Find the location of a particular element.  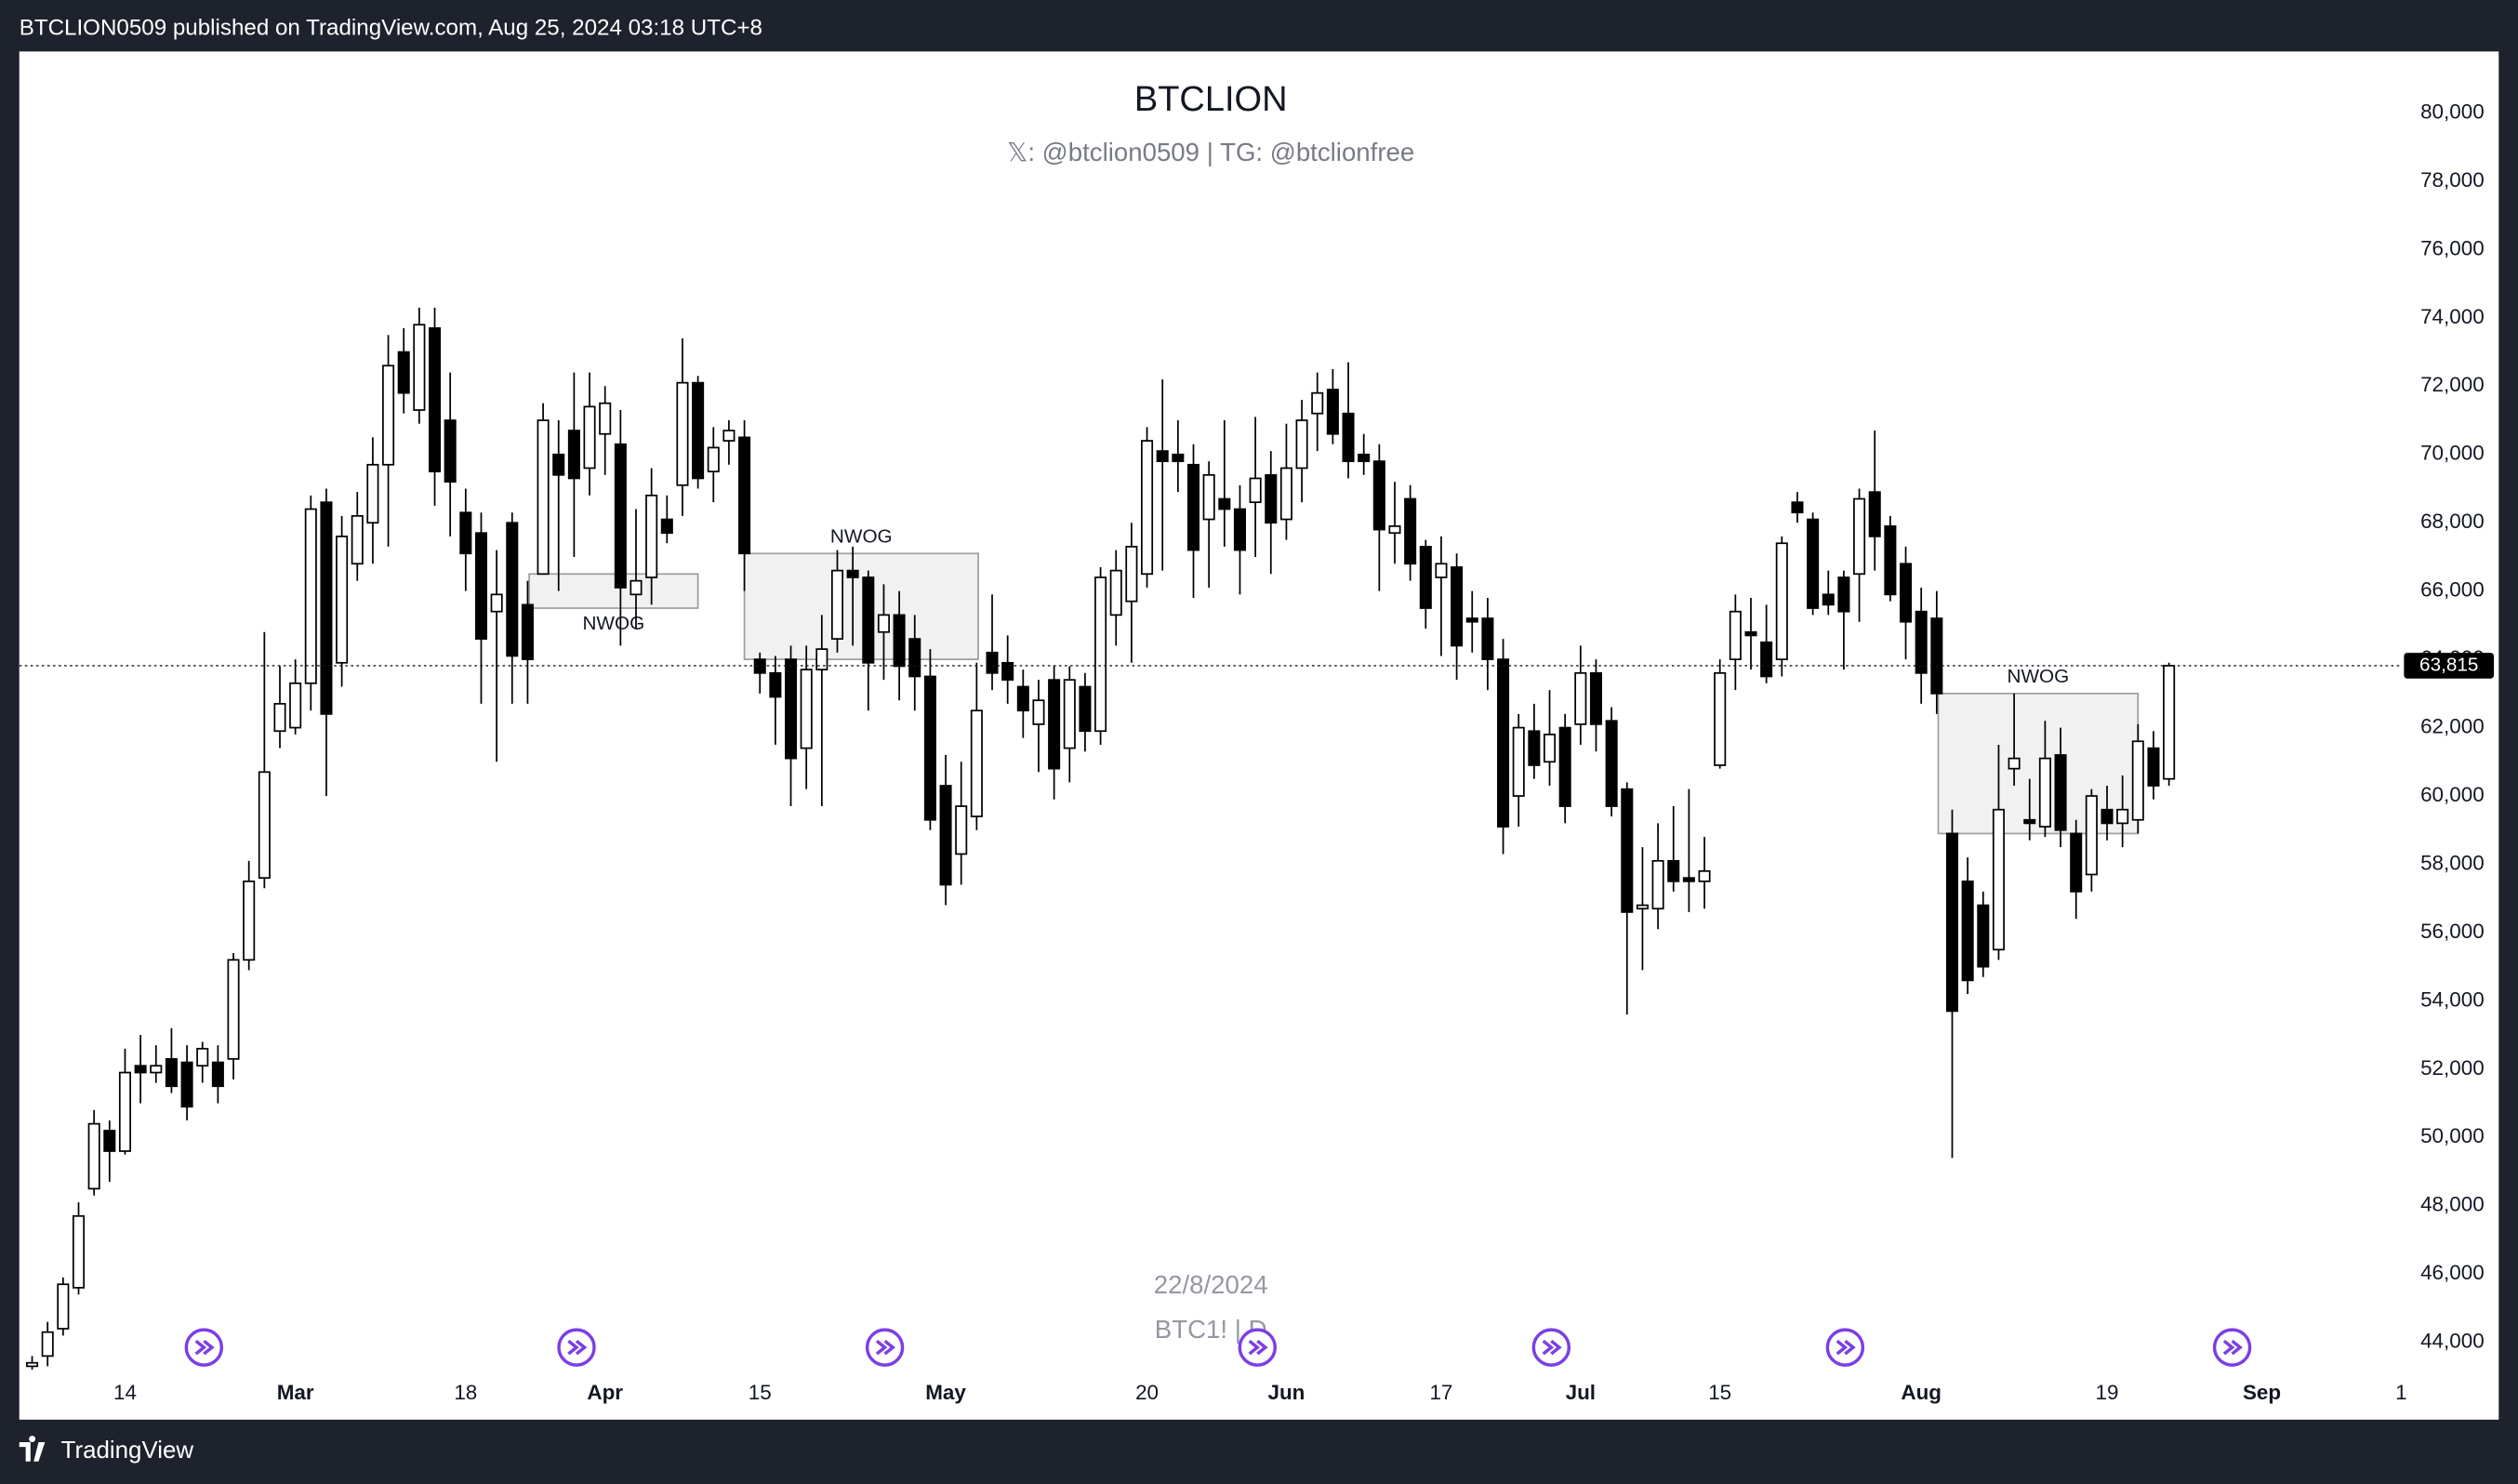

event-markers is located at coordinates (1218, 1347).